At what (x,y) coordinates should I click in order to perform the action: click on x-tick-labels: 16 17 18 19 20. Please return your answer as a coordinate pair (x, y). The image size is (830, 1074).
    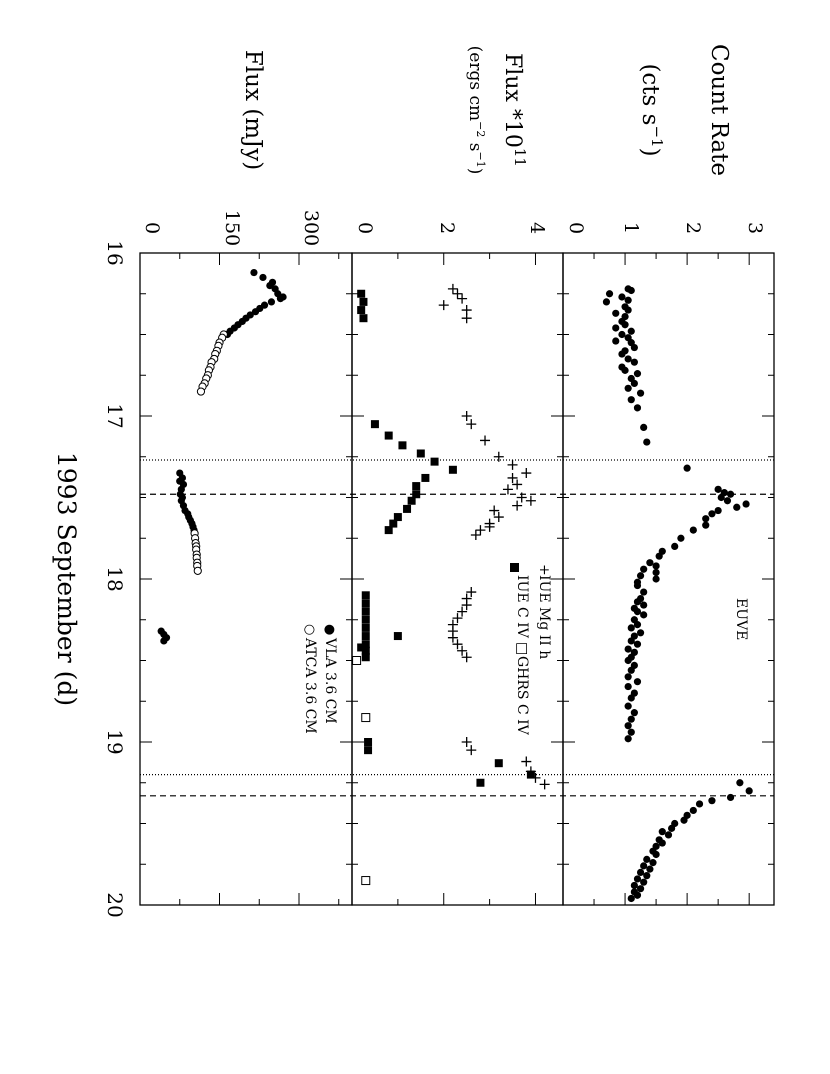
    Looking at the image, I should click on (115, 578).